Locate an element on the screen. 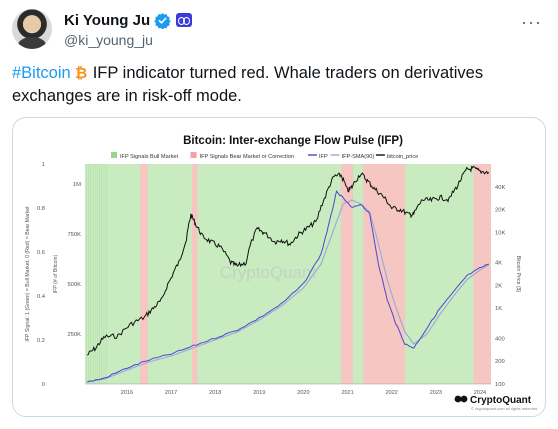  x-tick-label: 2016 is located at coordinates (127, 393).